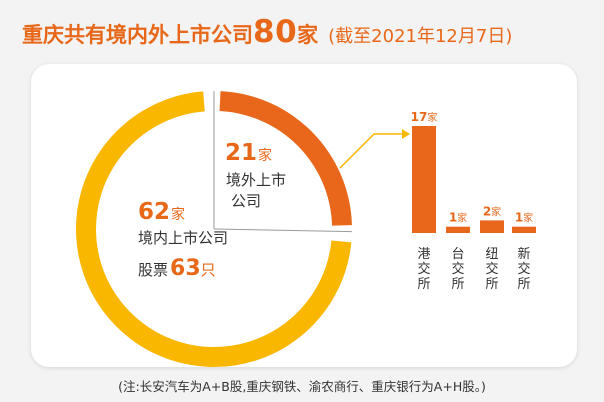  What do you see at coordinates (420, 36) in the screenshot?
I see `headline-date-note: (截至2021年12月7日)` at bounding box center [420, 36].